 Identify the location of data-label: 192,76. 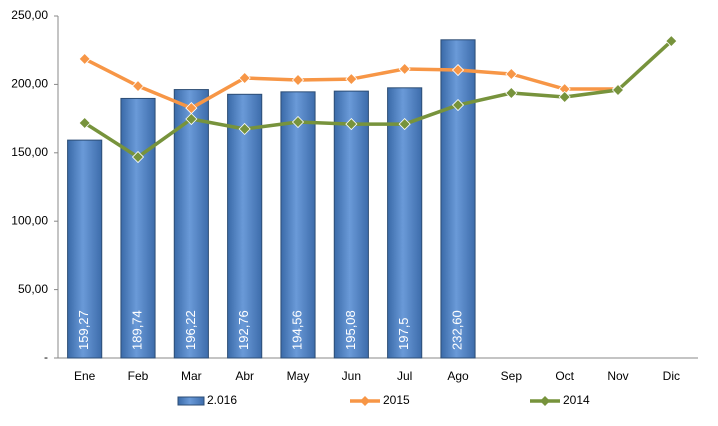
(243, 330).